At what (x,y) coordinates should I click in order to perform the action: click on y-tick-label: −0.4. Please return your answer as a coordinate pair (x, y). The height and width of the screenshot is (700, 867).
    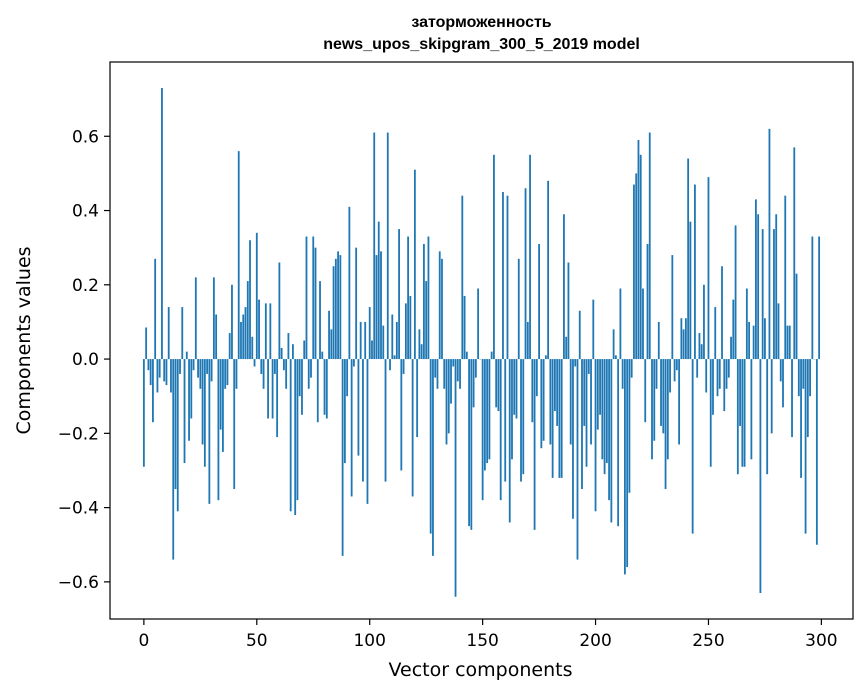
    Looking at the image, I should click on (78, 509).